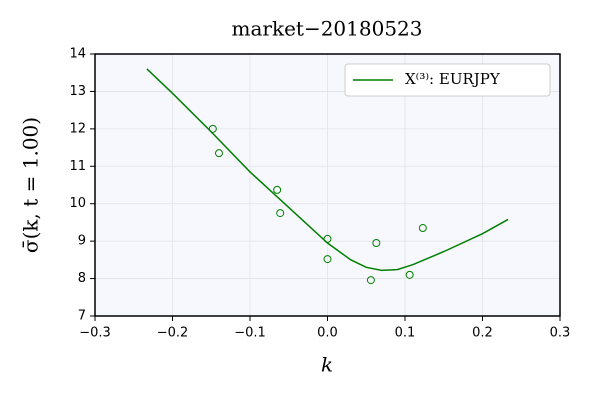 Image resolution: width=594 pixels, height=402 pixels. I want to click on x-tick-label: −0.1, so click(250, 333).